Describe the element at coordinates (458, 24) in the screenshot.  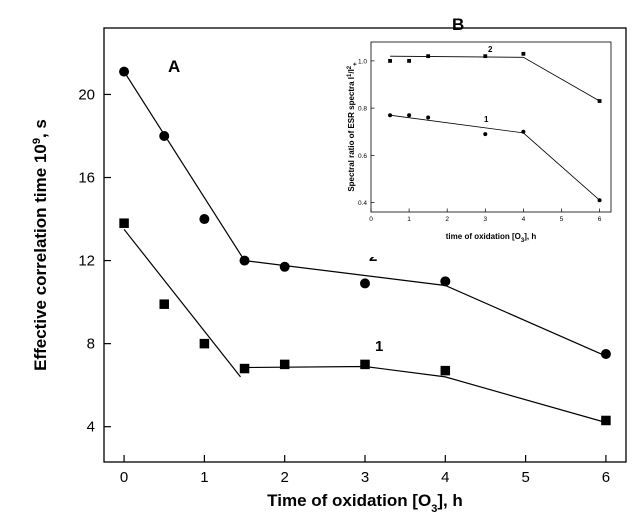
I see `inset-panel-label: B` at that location.